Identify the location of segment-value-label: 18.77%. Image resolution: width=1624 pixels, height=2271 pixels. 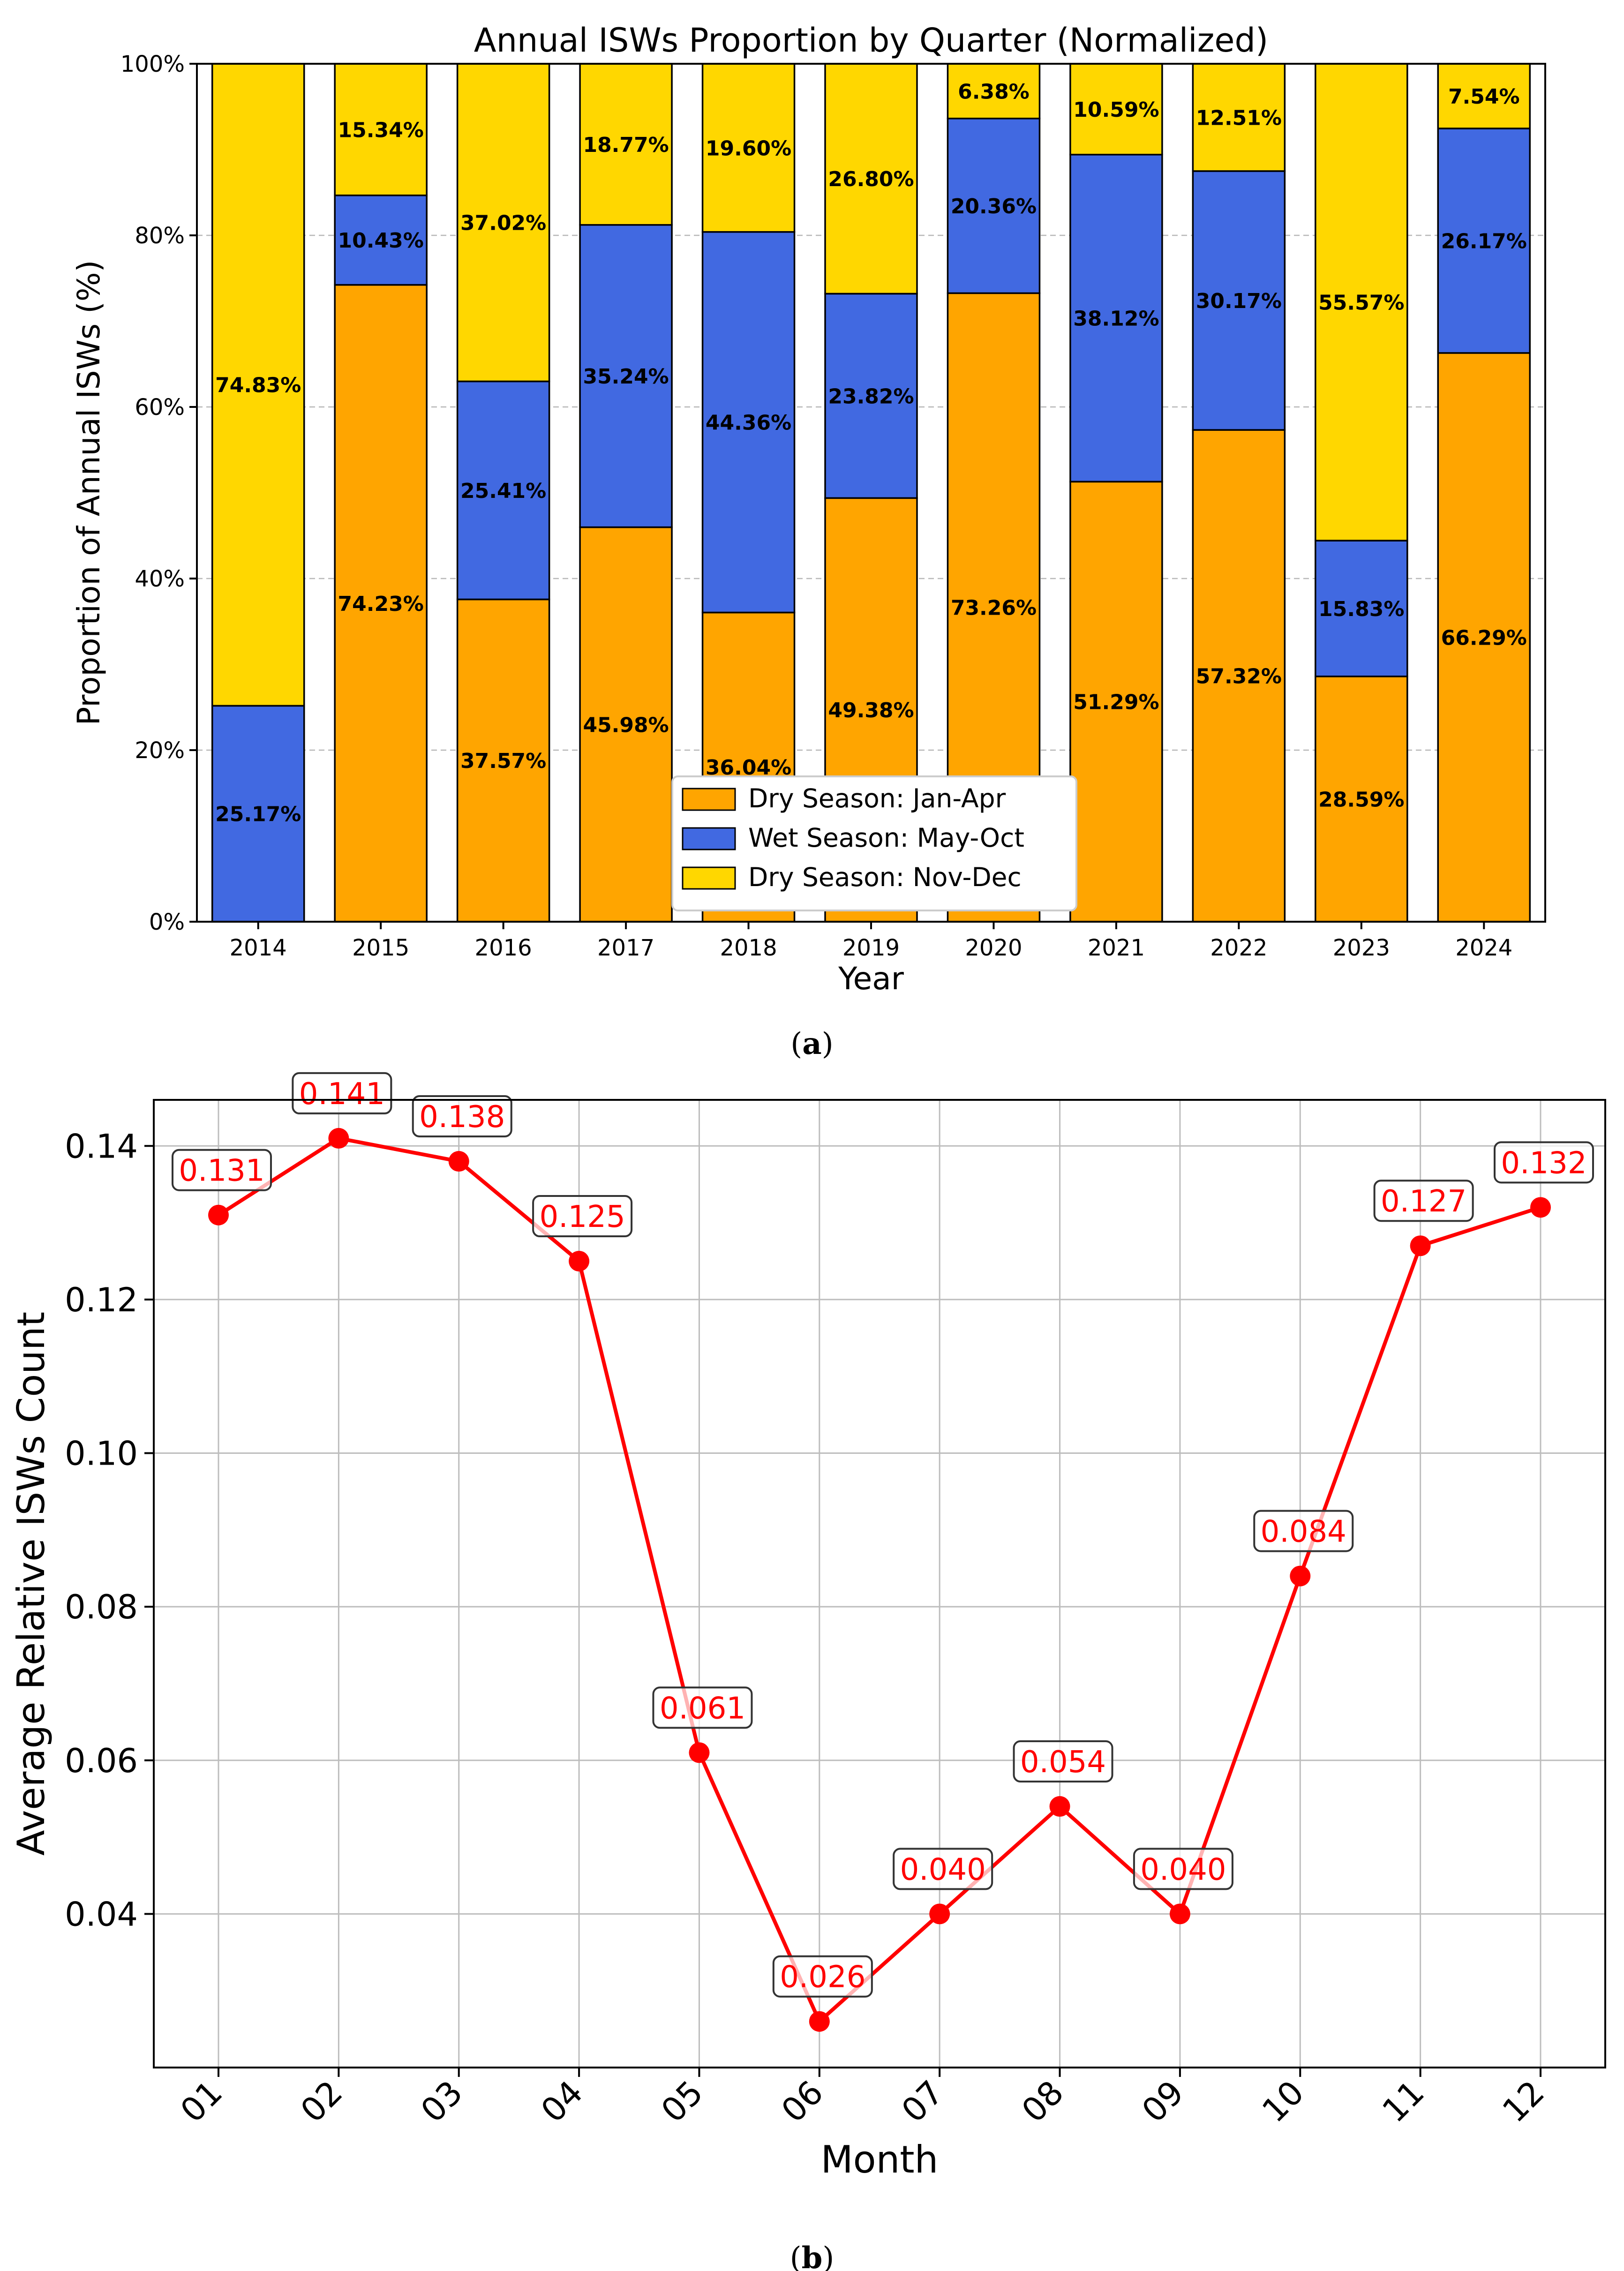
(626, 145).